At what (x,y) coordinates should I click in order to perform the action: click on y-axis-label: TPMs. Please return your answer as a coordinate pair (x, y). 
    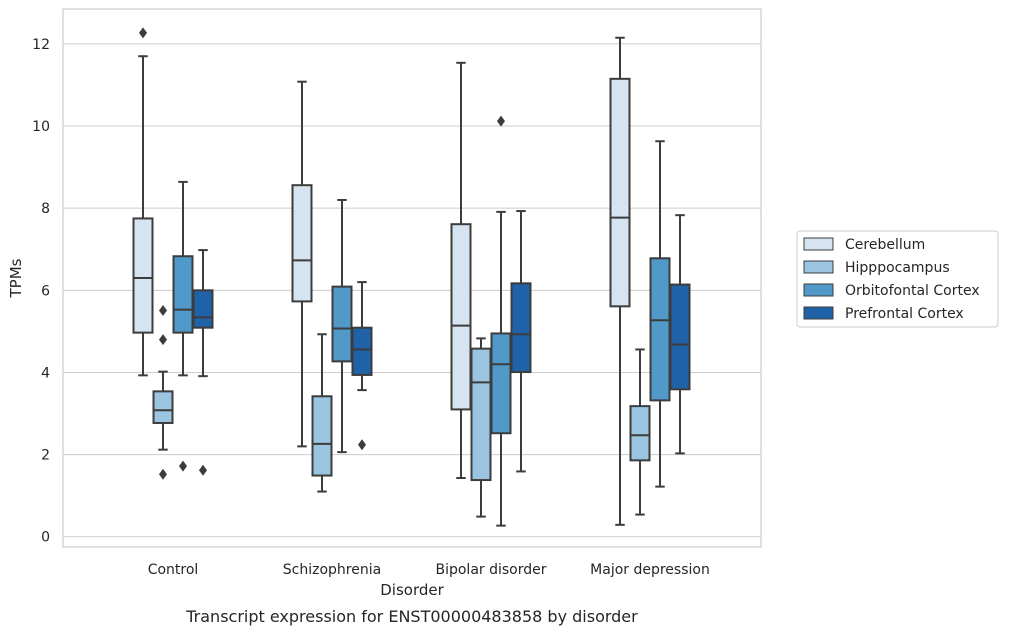
    Looking at the image, I should click on (16, 278).